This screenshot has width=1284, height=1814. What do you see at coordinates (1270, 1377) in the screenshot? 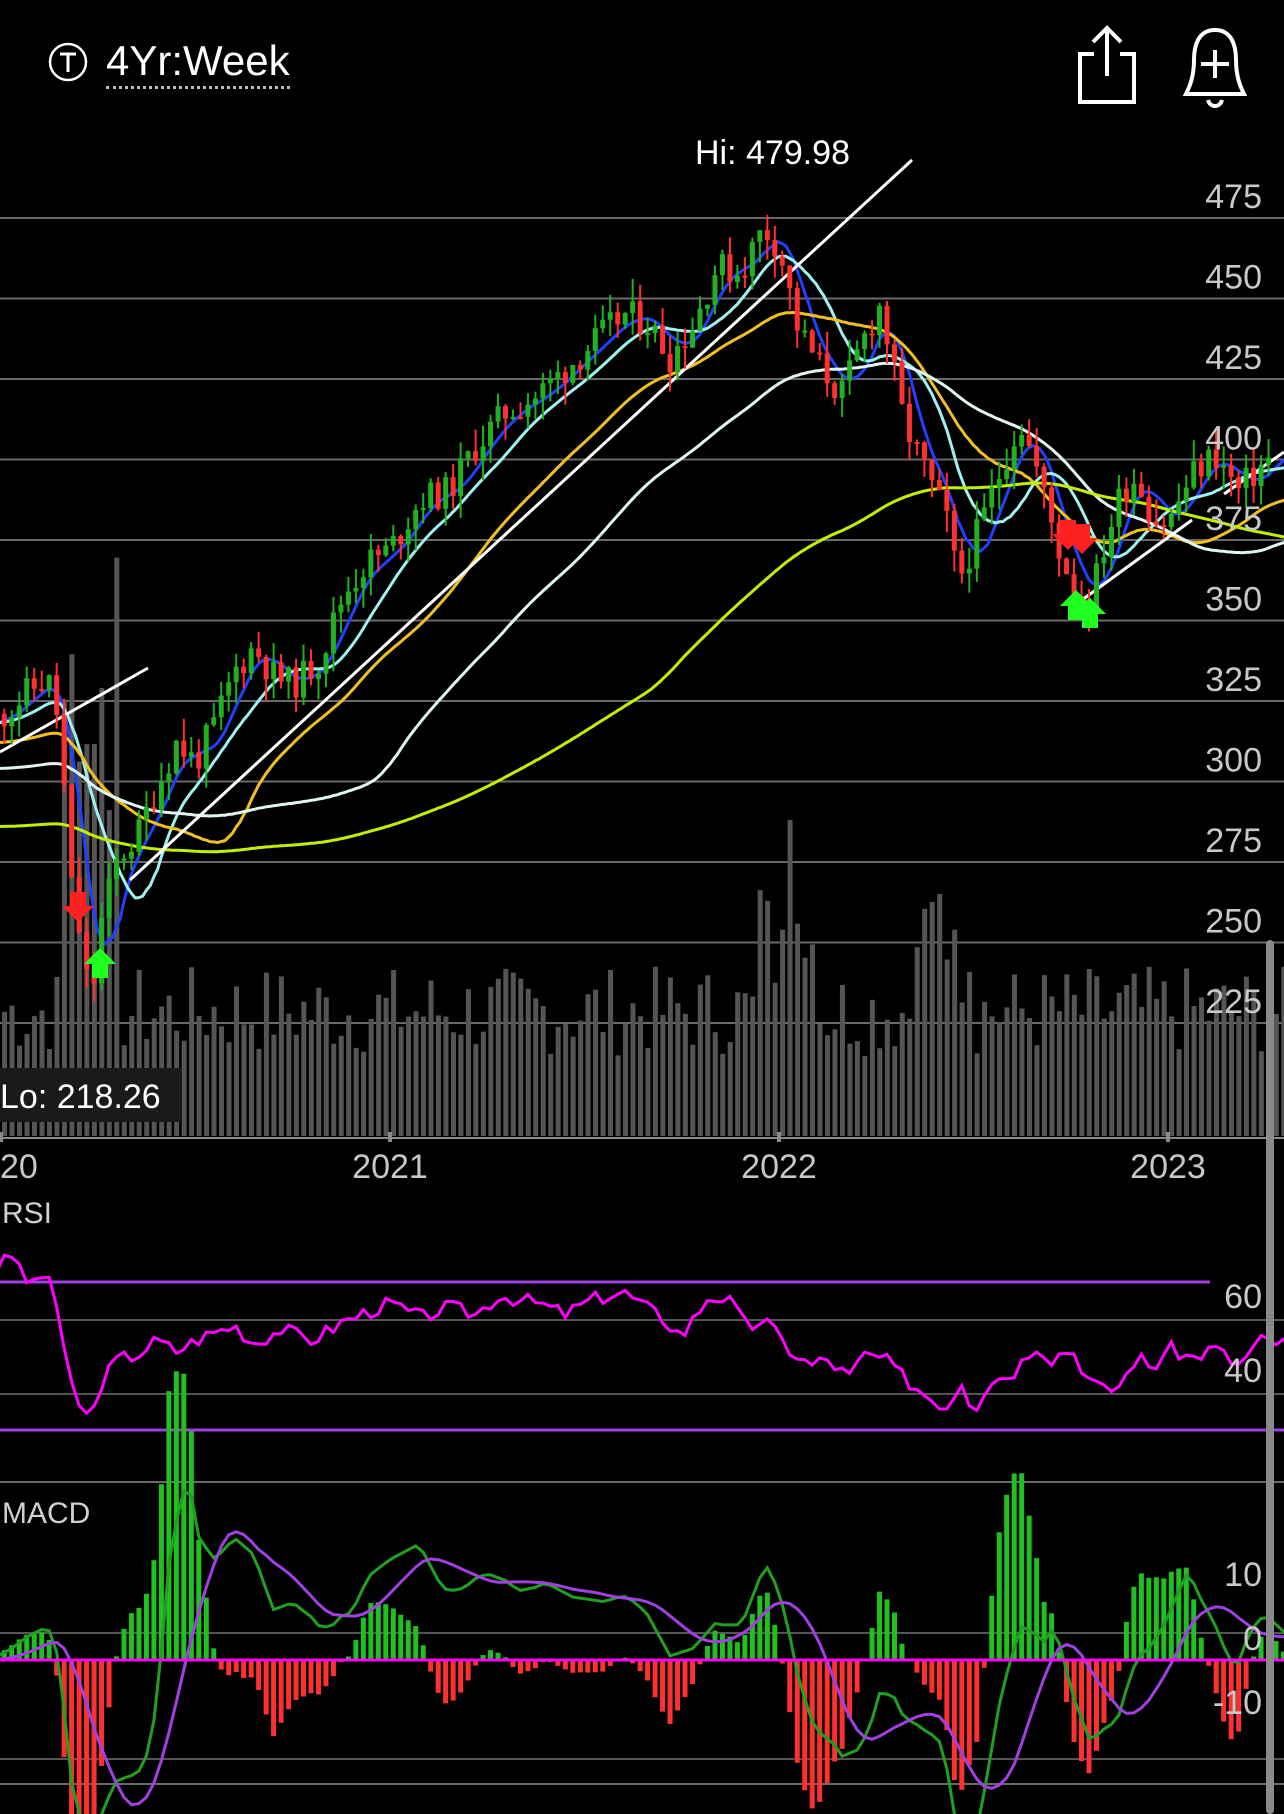
I see `scrollbar` at bounding box center [1270, 1377].